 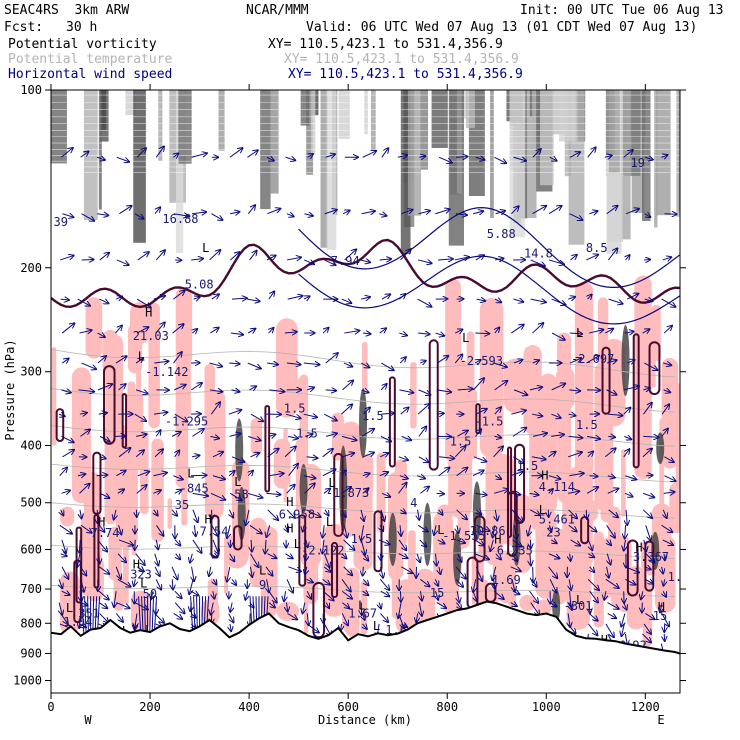 What do you see at coordinates (136, 564) in the screenshot?
I see `pv-label: H` at bounding box center [136, 564].